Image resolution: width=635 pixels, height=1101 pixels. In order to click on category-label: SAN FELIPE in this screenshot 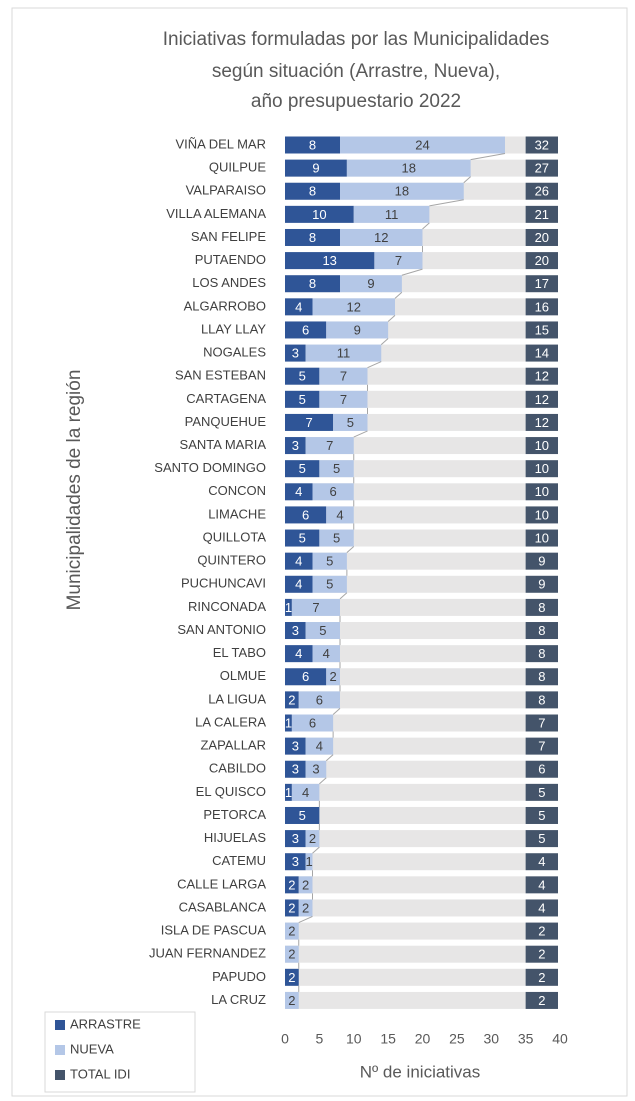, I will do `click(228, 236)`.